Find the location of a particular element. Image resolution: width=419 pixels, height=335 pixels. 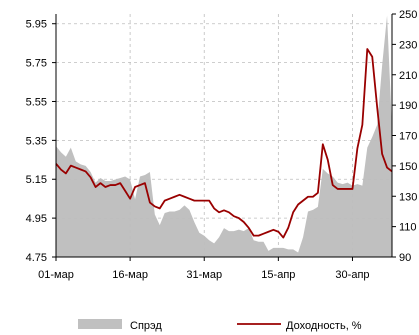

left-tick-label: 5.75 is located at coordinates (36, 64).